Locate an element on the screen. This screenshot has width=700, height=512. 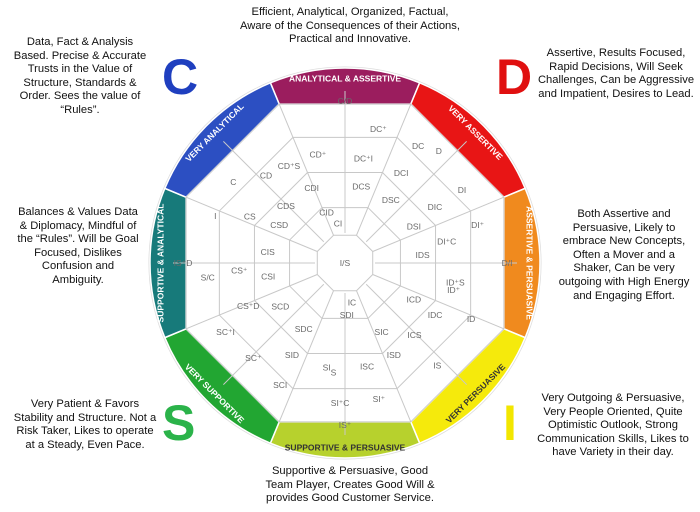
grid-label: DSC is located at coordinates (391, 200).